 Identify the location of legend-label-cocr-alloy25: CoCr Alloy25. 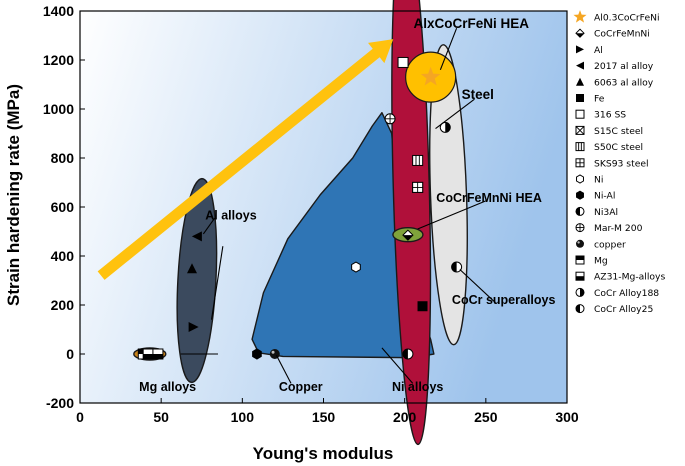
(623, 309).